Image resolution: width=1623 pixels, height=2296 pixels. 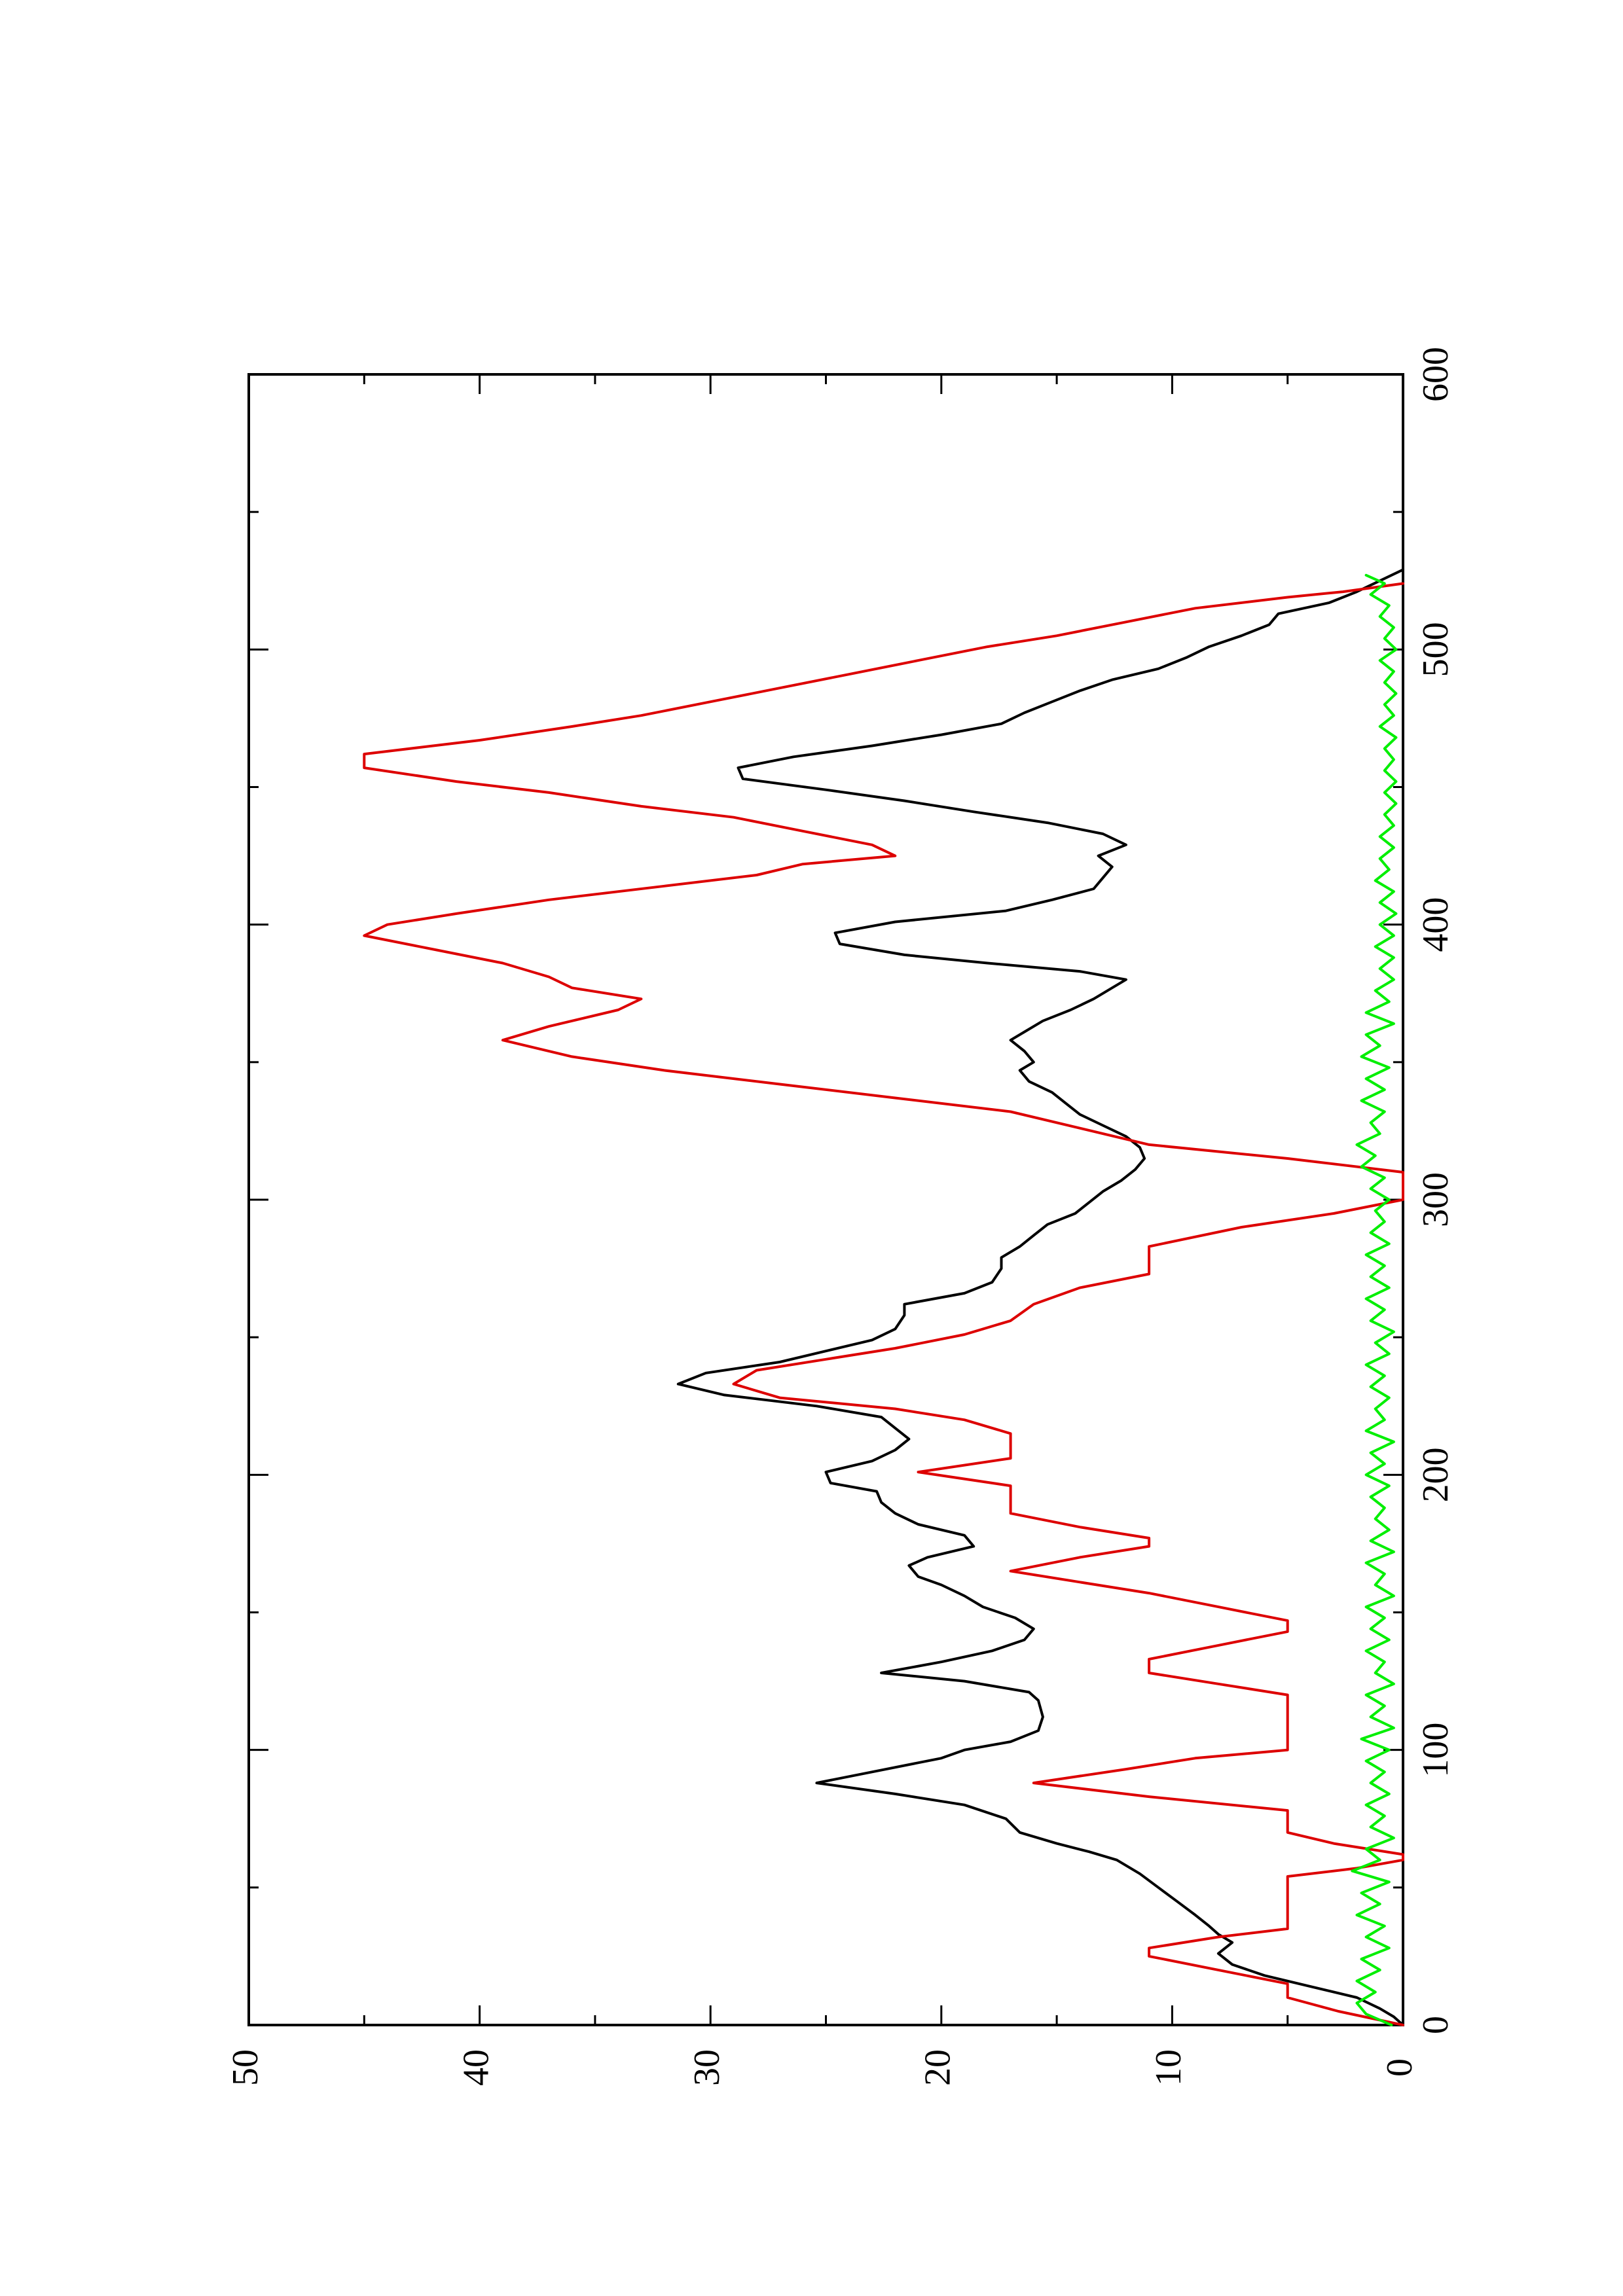 What do you see at coordinates (1399, 2067) in the screenshot?
I see `y-tick-label: 0` at bounding box center [1399, 2067].